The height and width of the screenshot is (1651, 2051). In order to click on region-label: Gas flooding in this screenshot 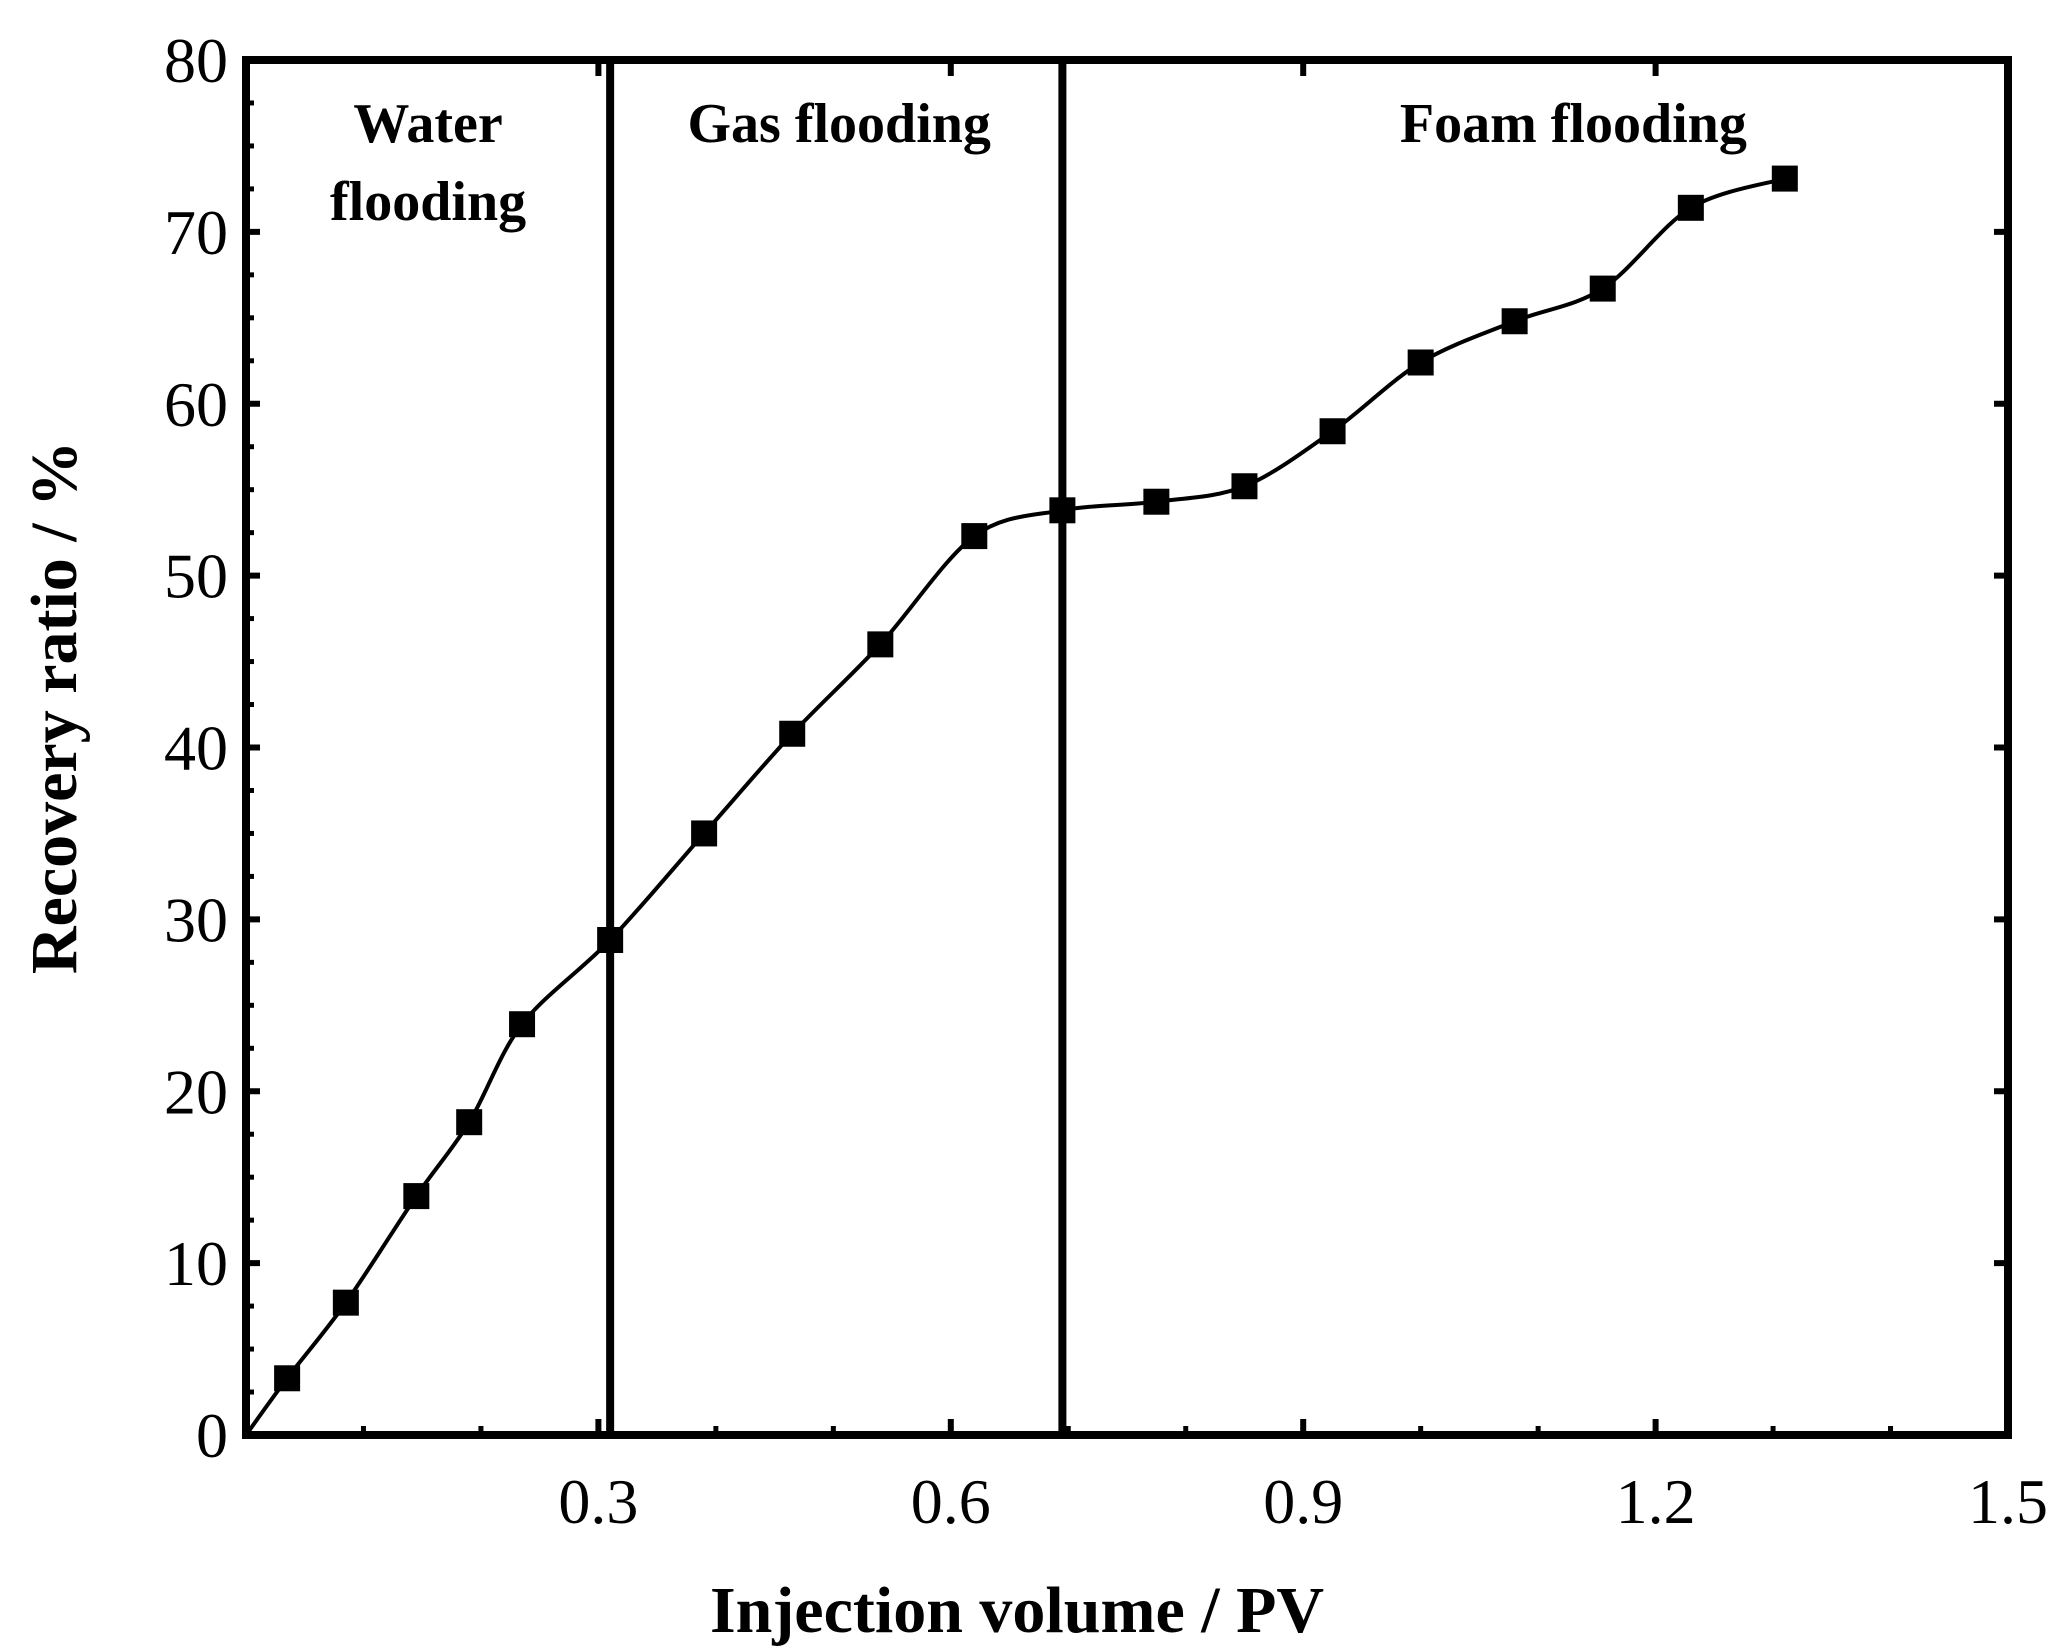, I will do `click(839, 124)`.